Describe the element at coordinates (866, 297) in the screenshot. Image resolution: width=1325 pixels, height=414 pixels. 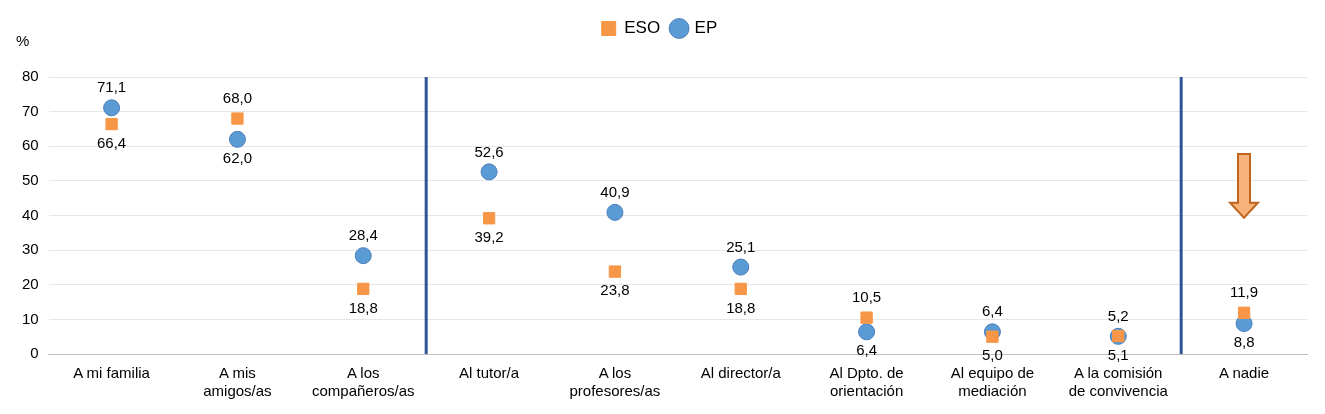
I see `data-label: 10,5` at that location.